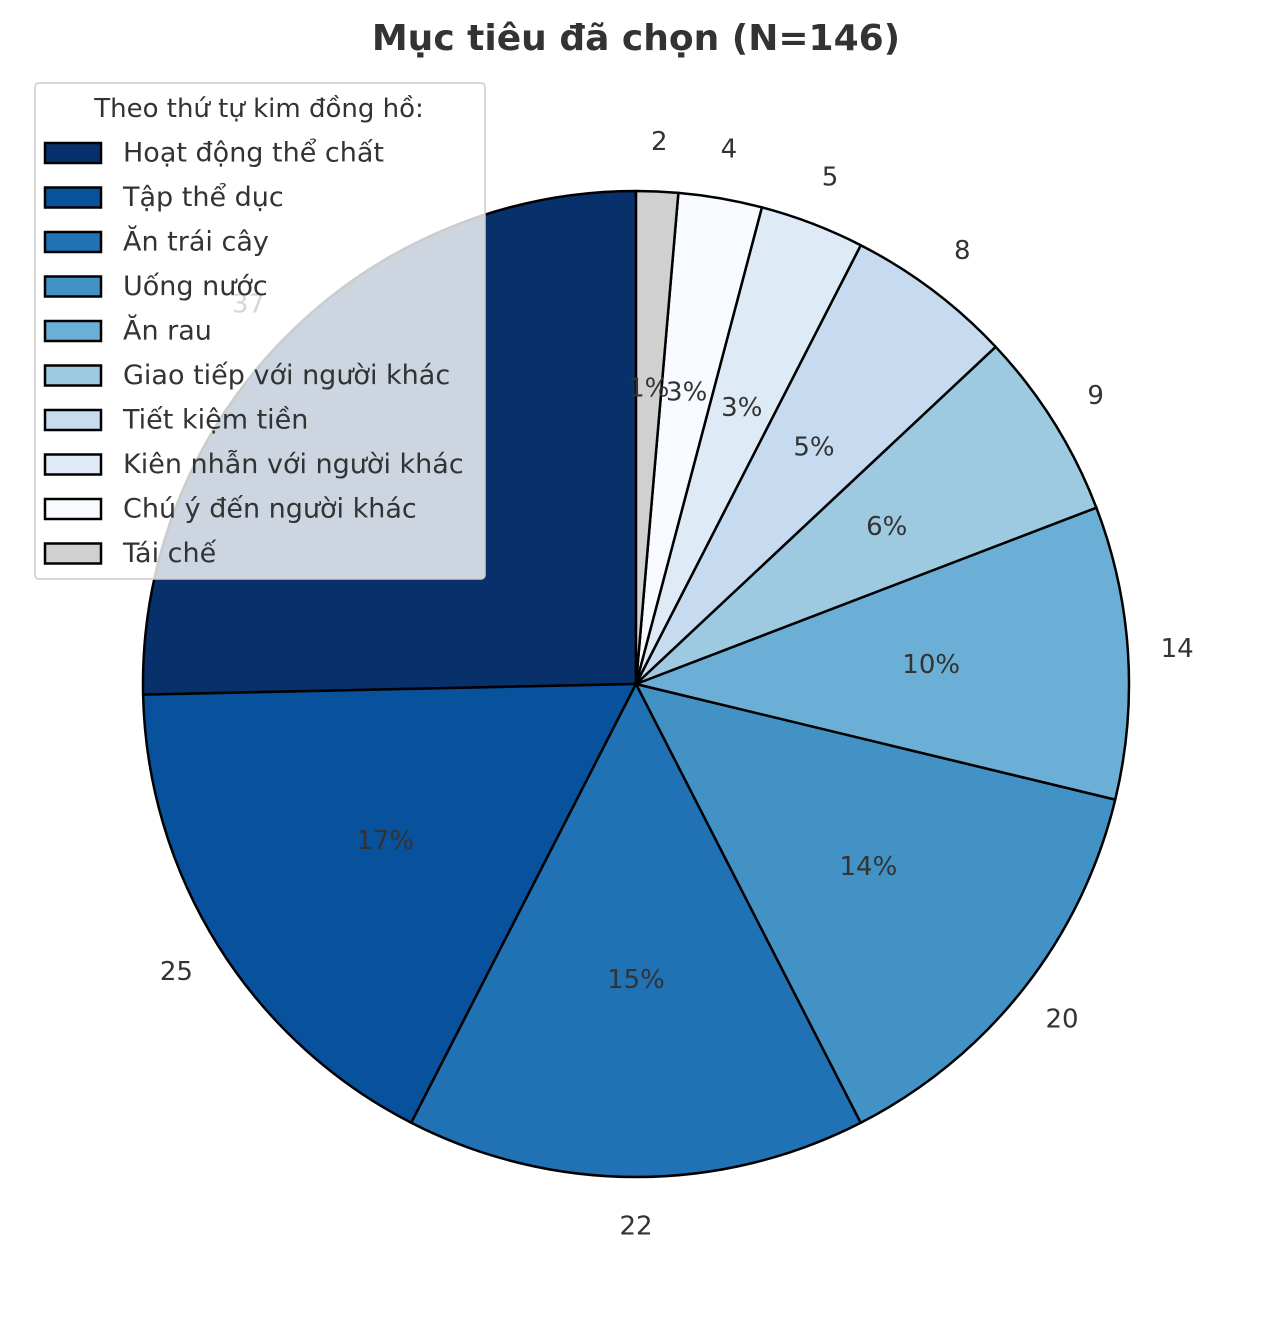 The height and width of the screenshot is (1320, 1272). I want to click on count-label: 25, so click(176, 972).